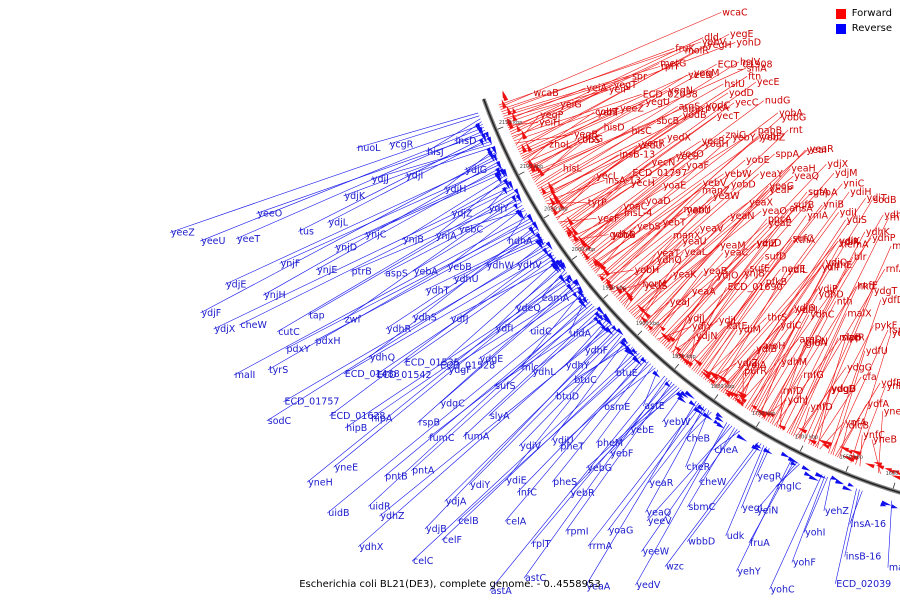 This screenshot has height=600, width=900. I want to click on reverse-gene-label: pntA, so click(423, 471).